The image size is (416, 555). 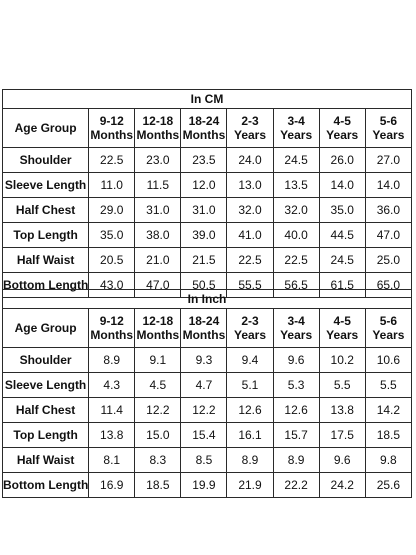 What do you see at coordinates (296, 235) in the screenshot?
I see `measurement-value: 40.0` at bounding box center [296, 235].